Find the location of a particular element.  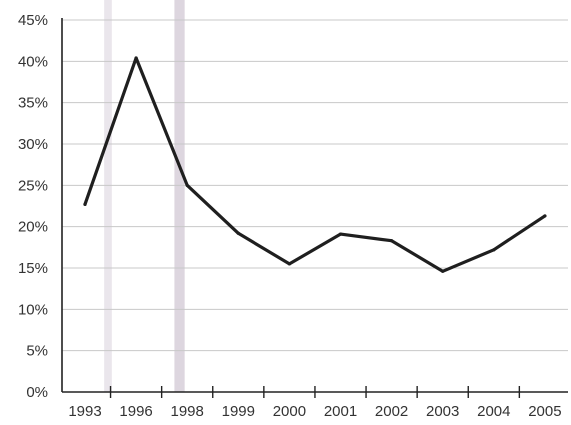

y-tick-label: 0% is located at coordinates (37, 392).